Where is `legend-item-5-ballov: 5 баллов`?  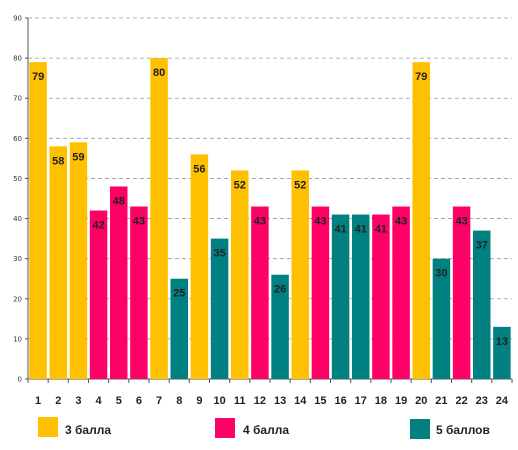
legend-item-5-ballov: 5 баллов is located at coordinates (450, 429).